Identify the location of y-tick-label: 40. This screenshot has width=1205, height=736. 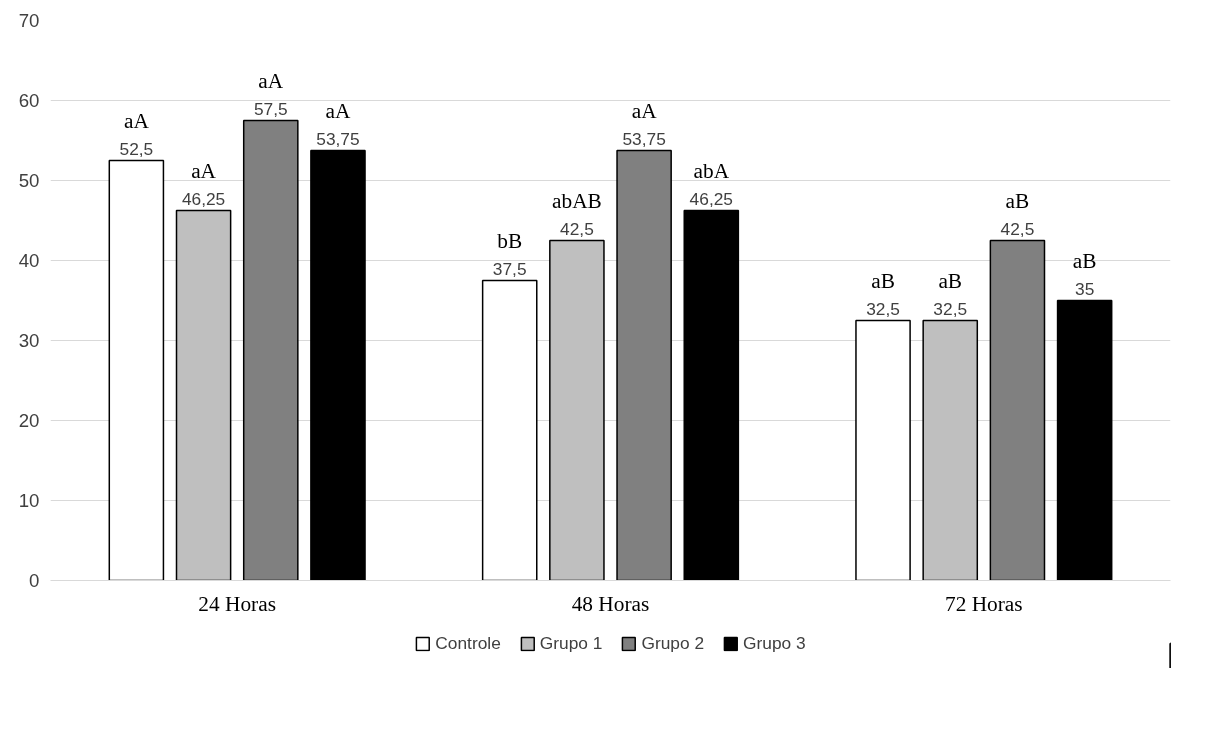
(29, 260).